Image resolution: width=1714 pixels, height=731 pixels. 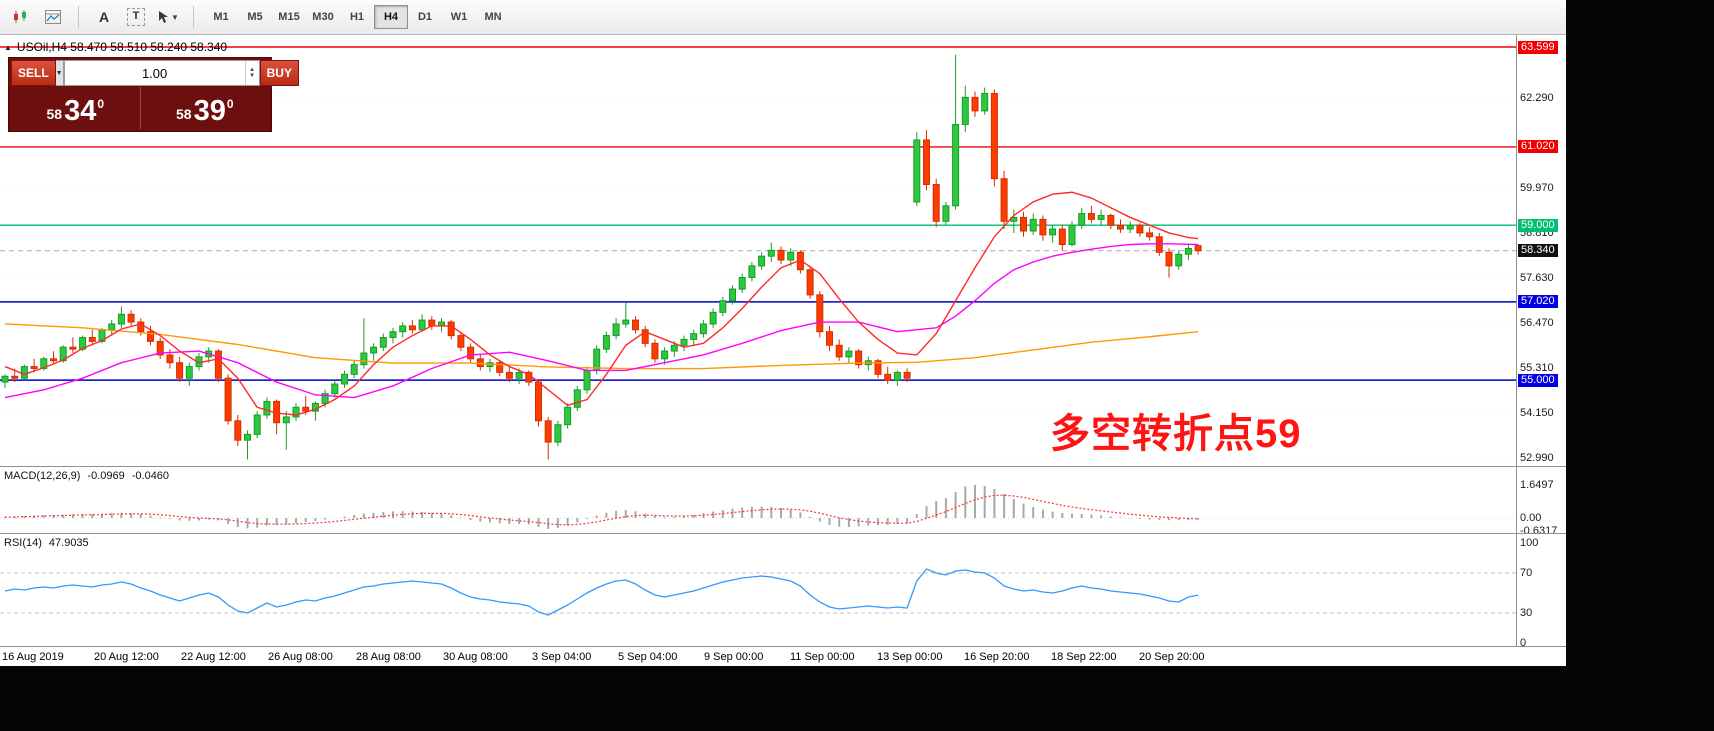 I want to click on rsi-canvas, so click(x=758, y=590).